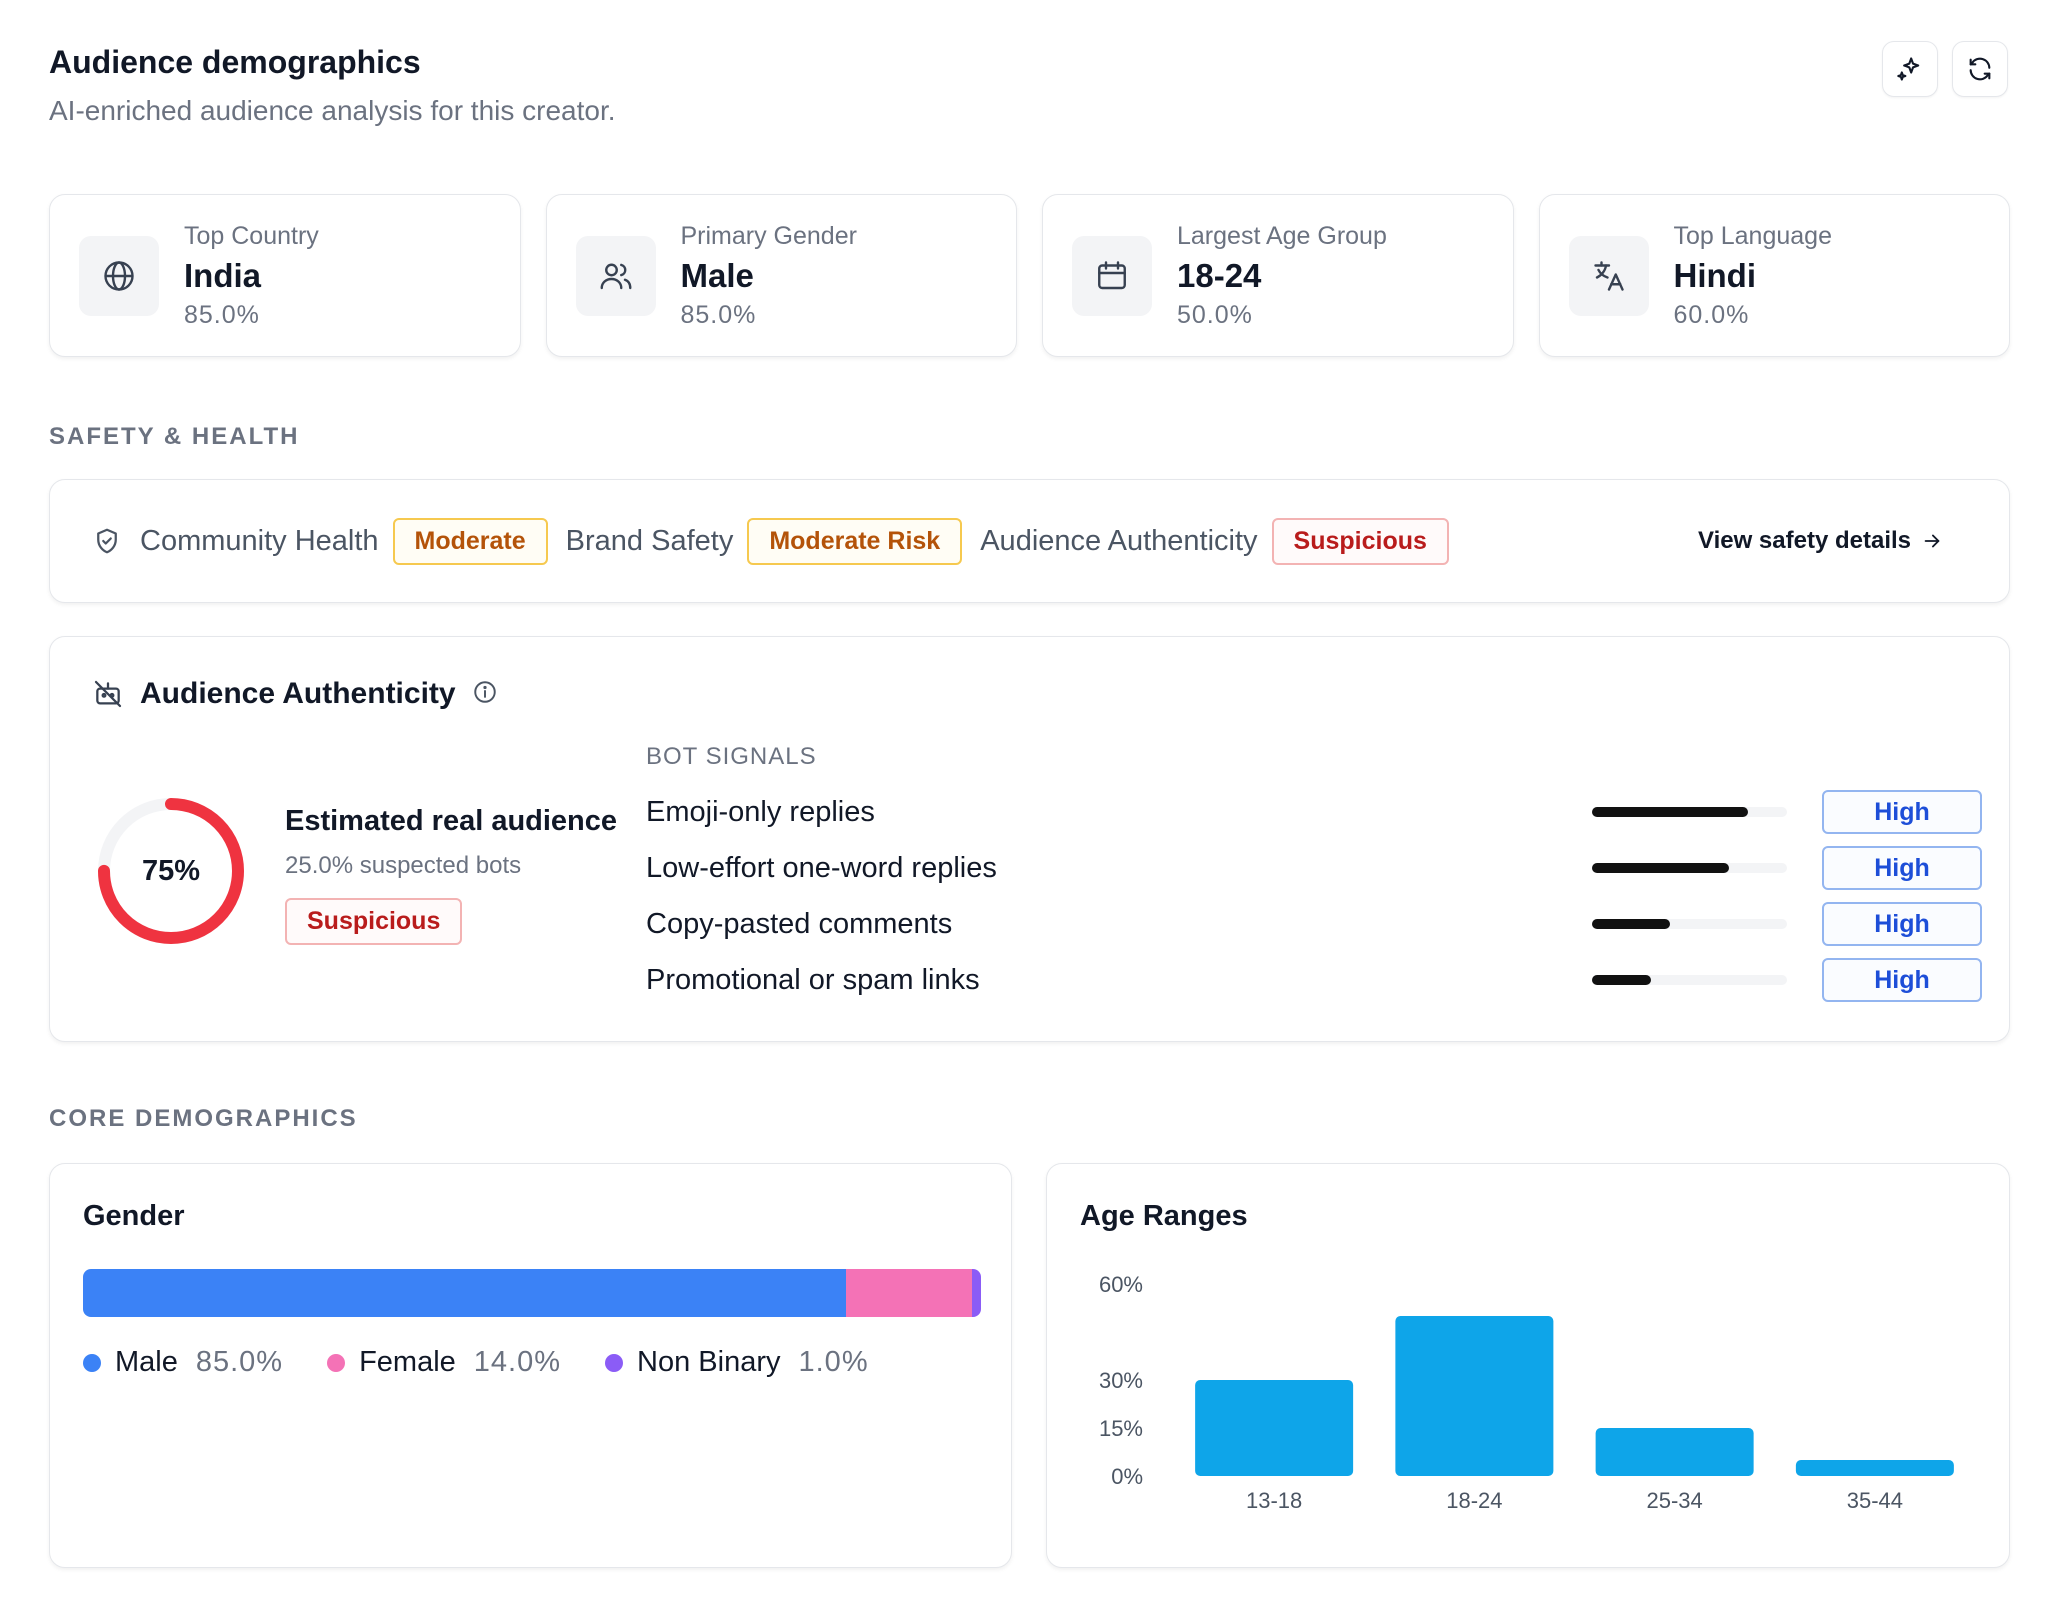 The width and height of the screenshot is (2048, 1600). Describe the element at coordinates (1474, 1500) in the screenshot. I see `x-tick-label: 18-24` at that location.